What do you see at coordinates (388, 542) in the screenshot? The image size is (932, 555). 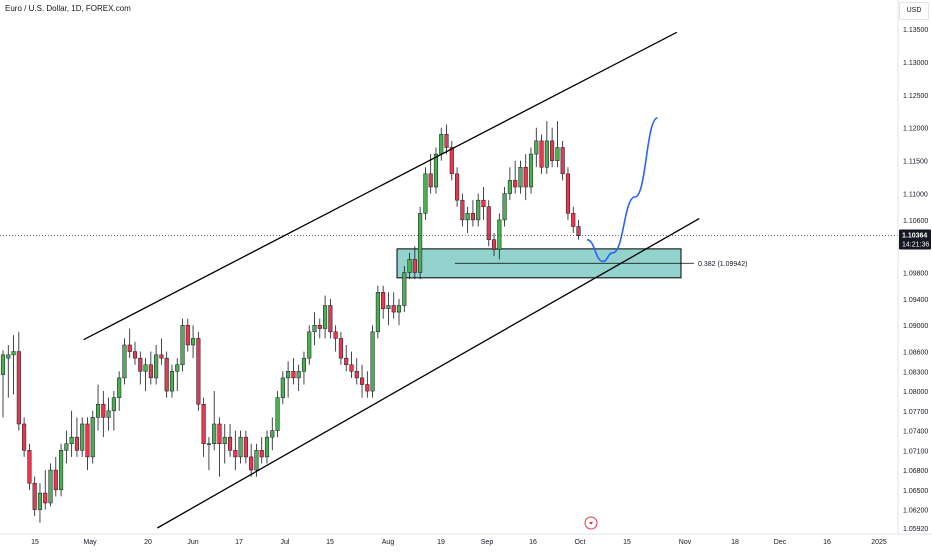 I see `time-tick-label: Aug` at bounding box center [388, 542].